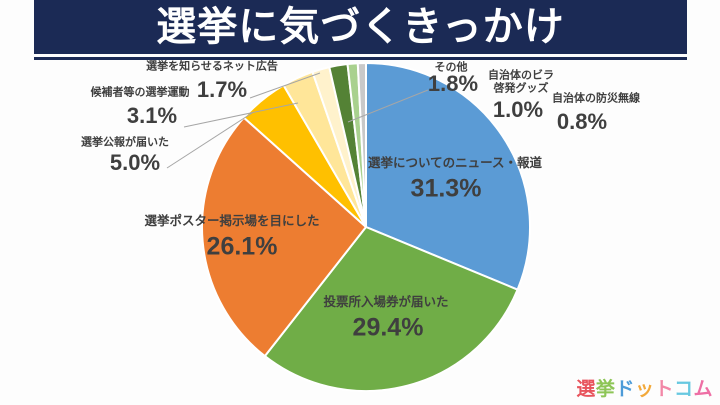 The image size is (720, 405). Describe the element at coordinates (703, 389) in the screenshot. I see `logo-char: ム` at that location.